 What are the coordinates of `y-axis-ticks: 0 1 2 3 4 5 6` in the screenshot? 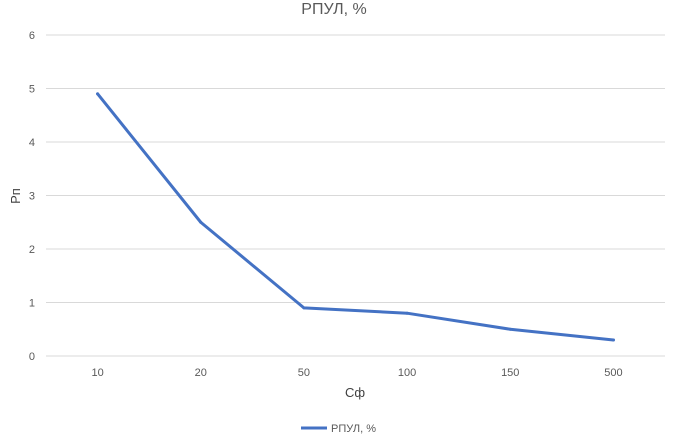 It's located at (32, 196).